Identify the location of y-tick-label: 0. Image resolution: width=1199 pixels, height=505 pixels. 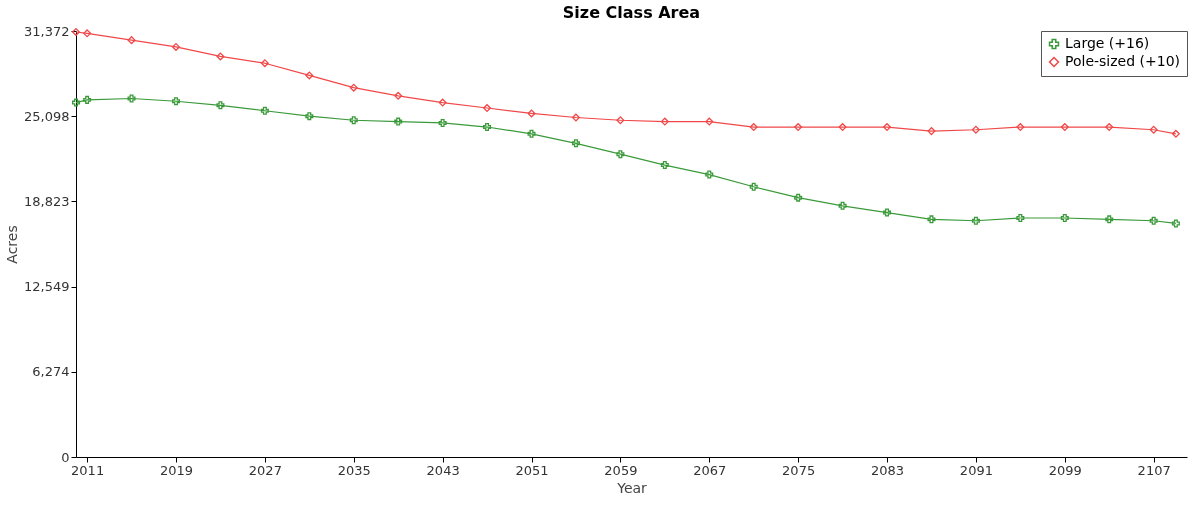
(65, 457).